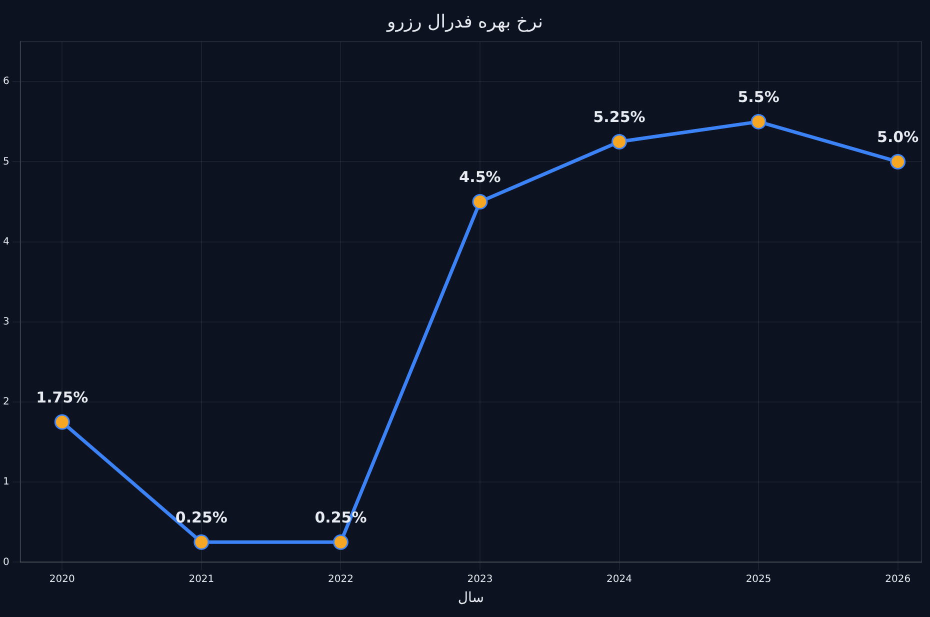  What do you see at coordinates (6, 162) in the screenshot?
I see `y-tick-label: 5` at bounding box center [6, 162].